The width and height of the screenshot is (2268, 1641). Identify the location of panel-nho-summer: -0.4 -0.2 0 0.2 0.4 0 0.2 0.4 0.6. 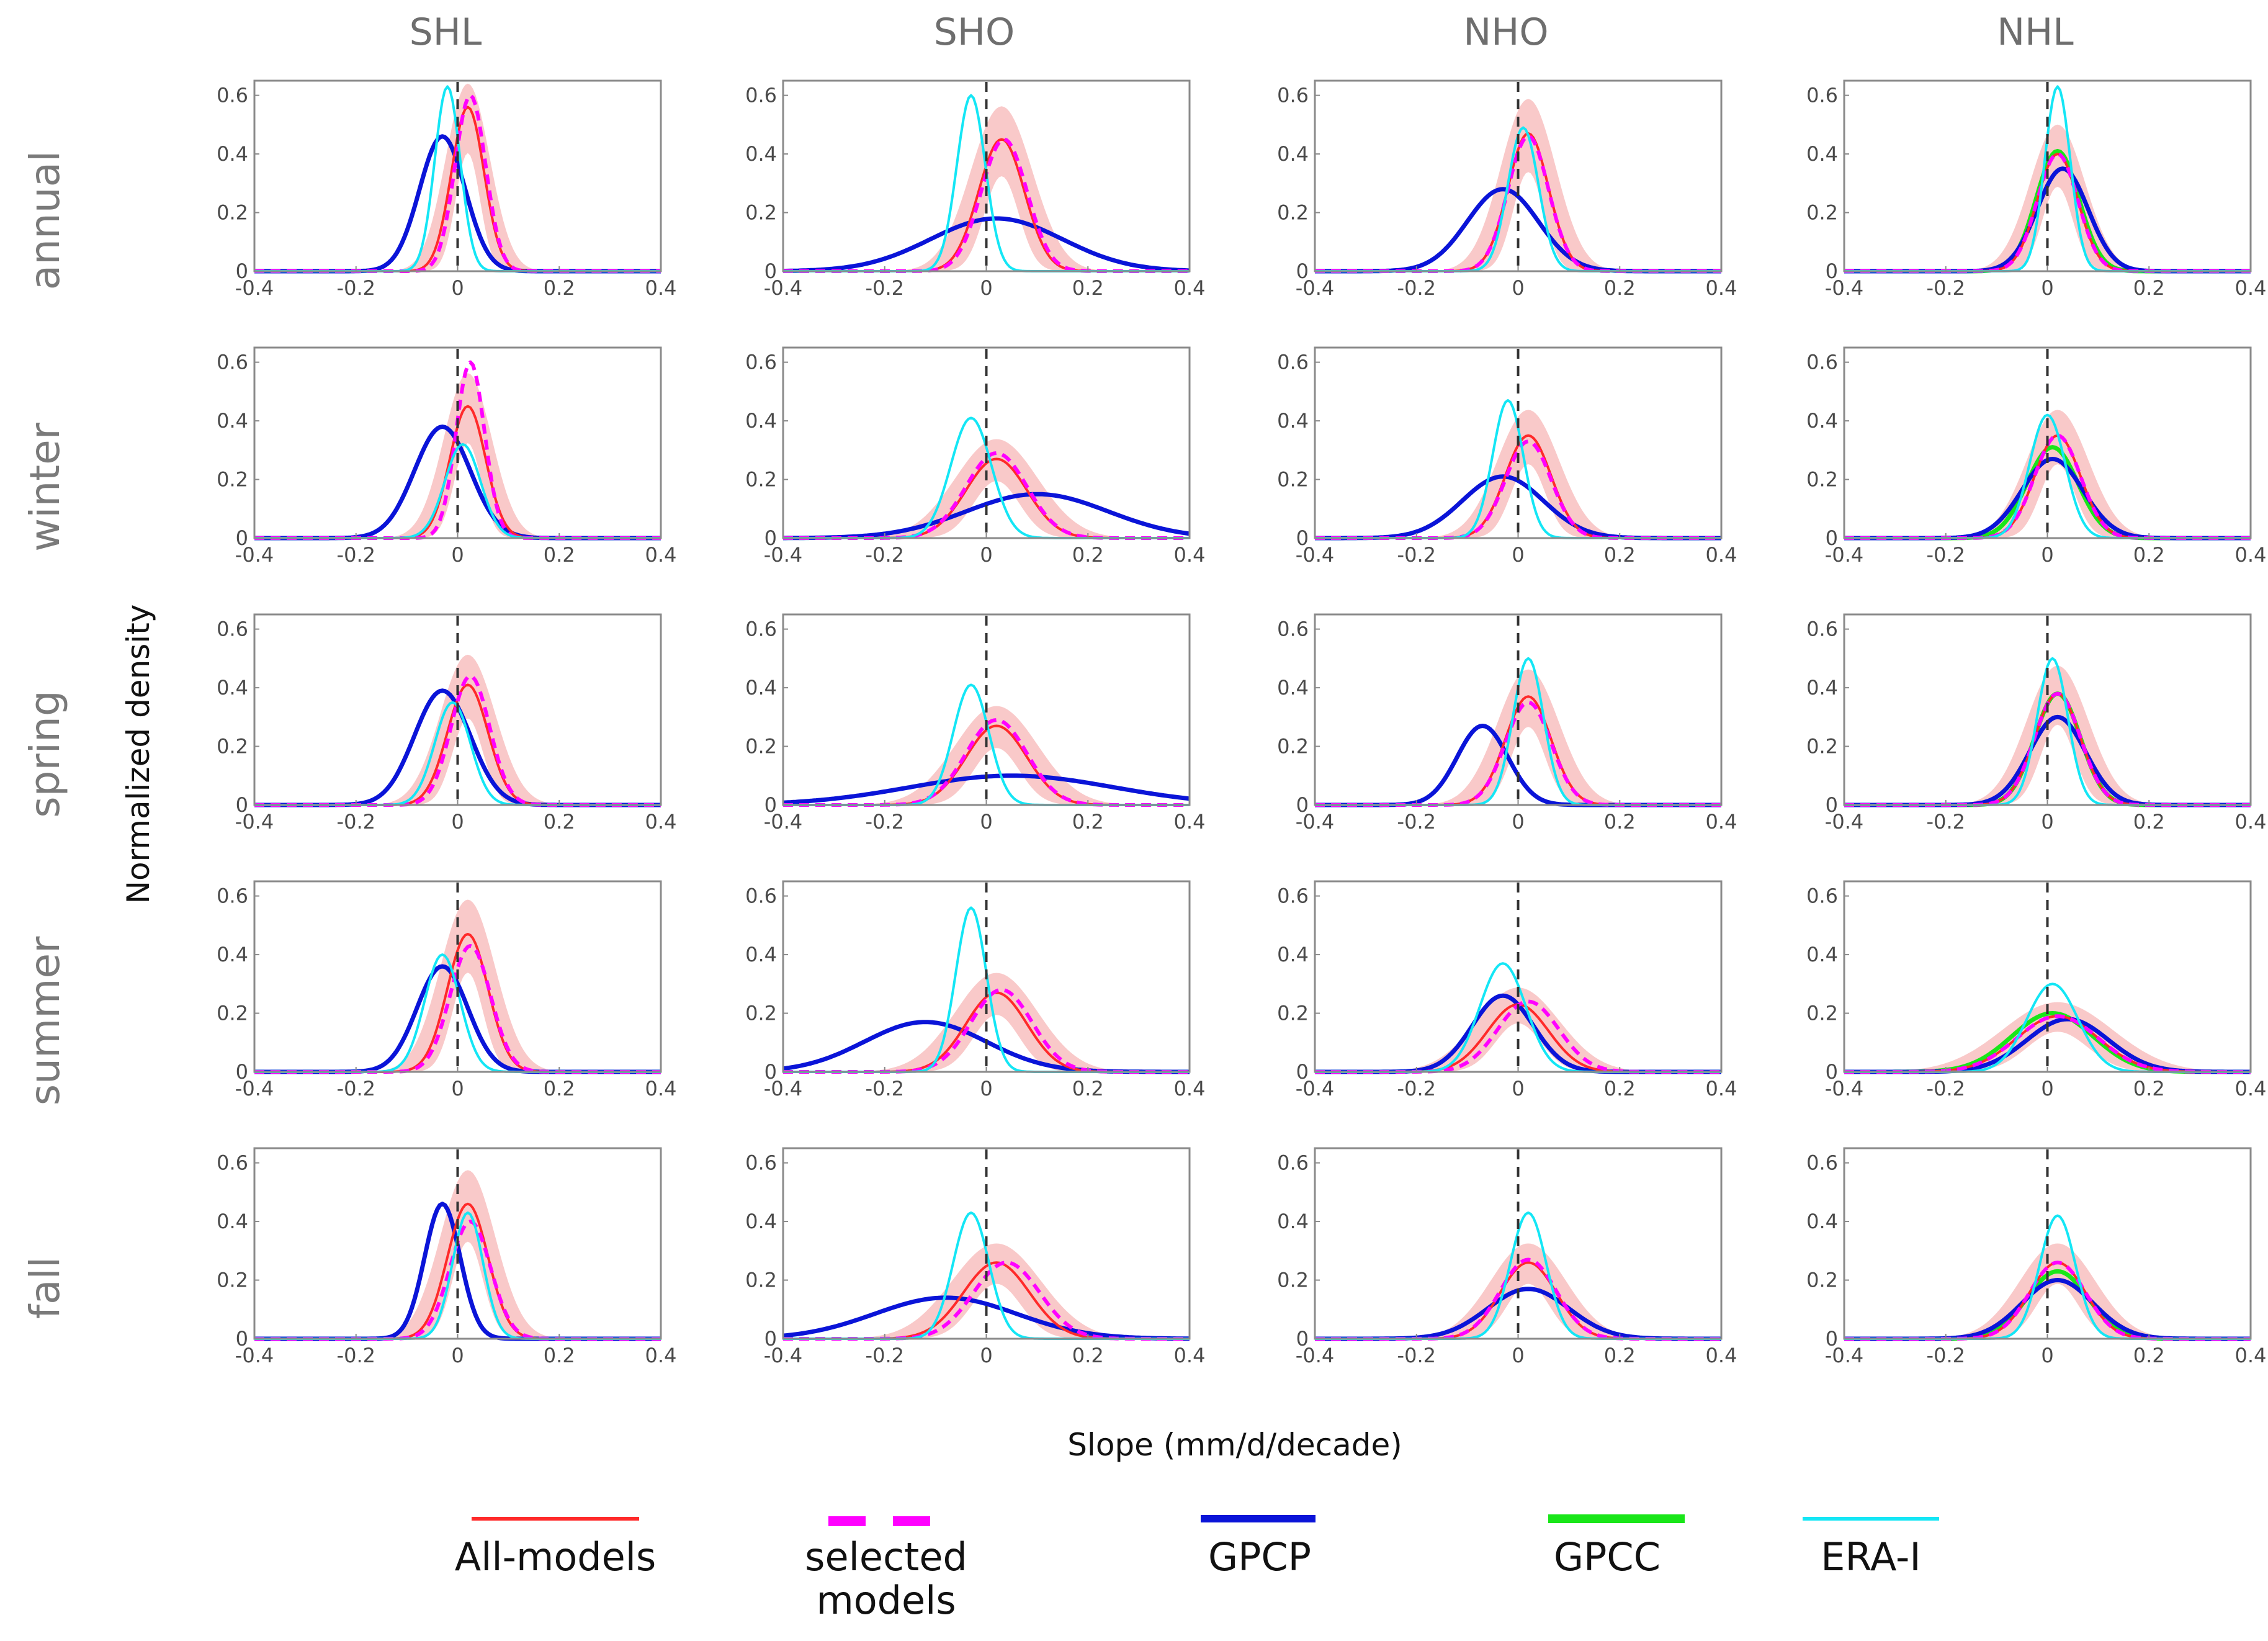
(1507, 990).